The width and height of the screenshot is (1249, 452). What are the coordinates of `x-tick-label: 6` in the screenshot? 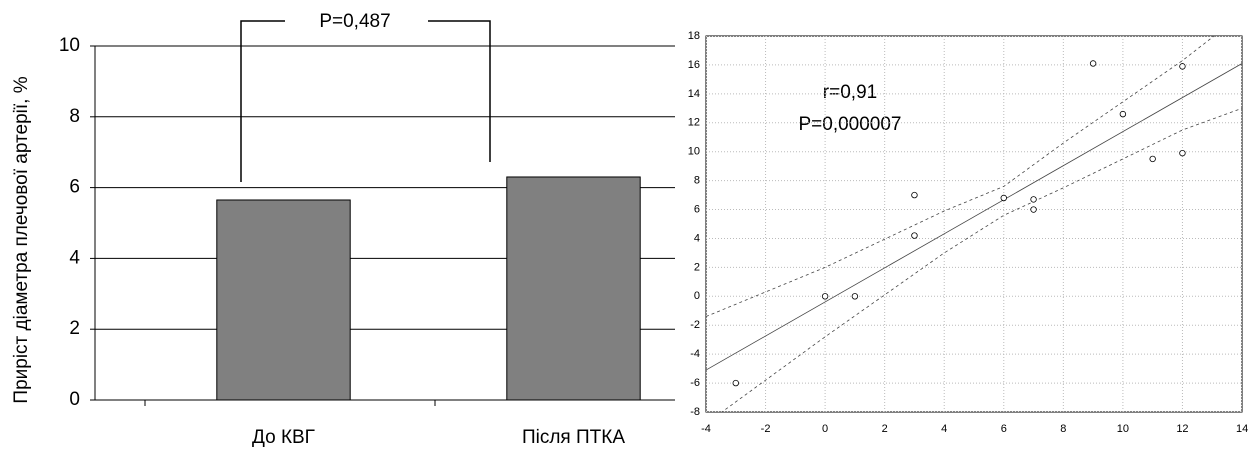 It's located at (1004, 429).